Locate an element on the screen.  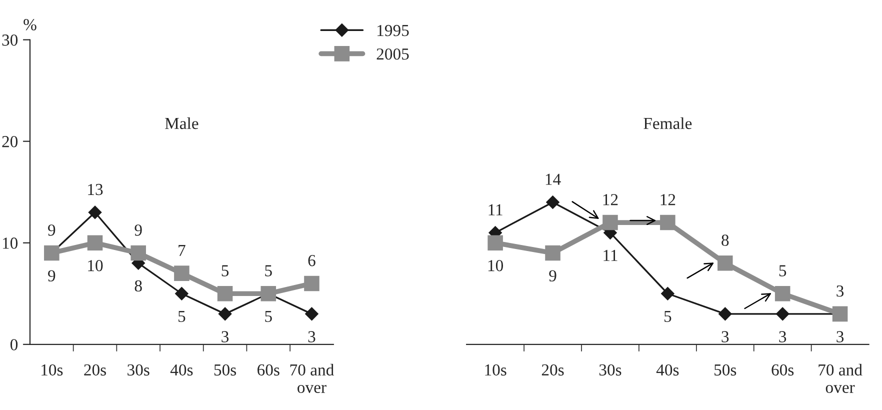
data-label: 14 is located at coordinates (553, 179).